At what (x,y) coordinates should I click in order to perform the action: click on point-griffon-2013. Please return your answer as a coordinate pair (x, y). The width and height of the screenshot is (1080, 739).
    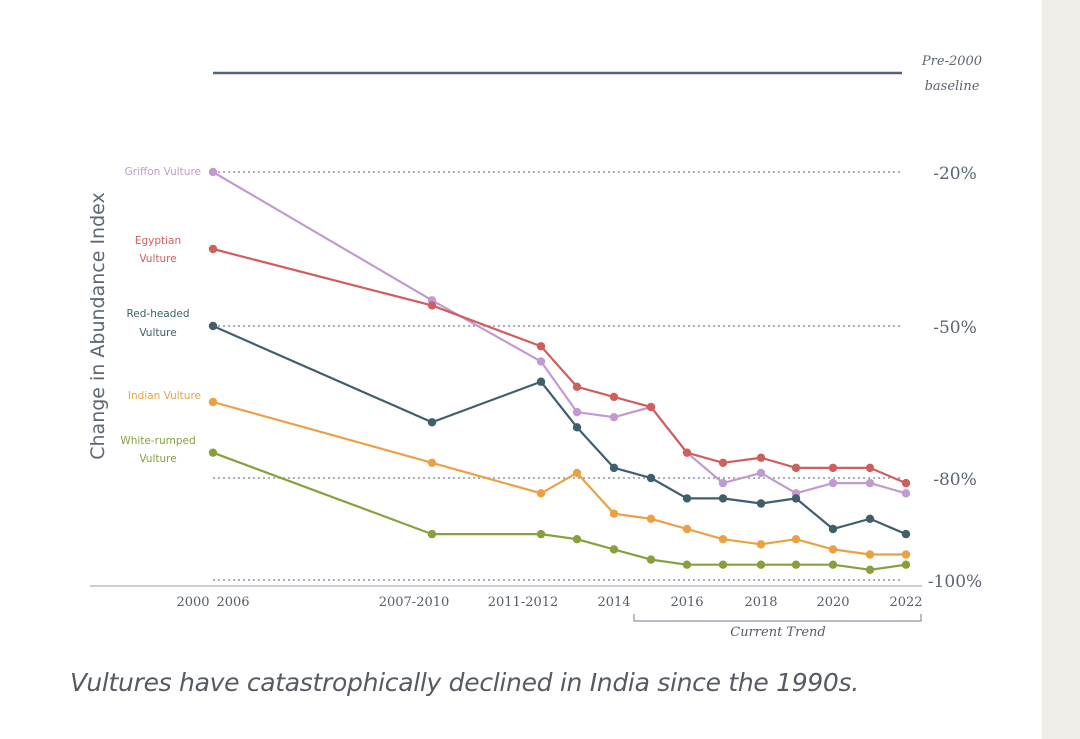
    Looking at the image, I should click on (577, 412).